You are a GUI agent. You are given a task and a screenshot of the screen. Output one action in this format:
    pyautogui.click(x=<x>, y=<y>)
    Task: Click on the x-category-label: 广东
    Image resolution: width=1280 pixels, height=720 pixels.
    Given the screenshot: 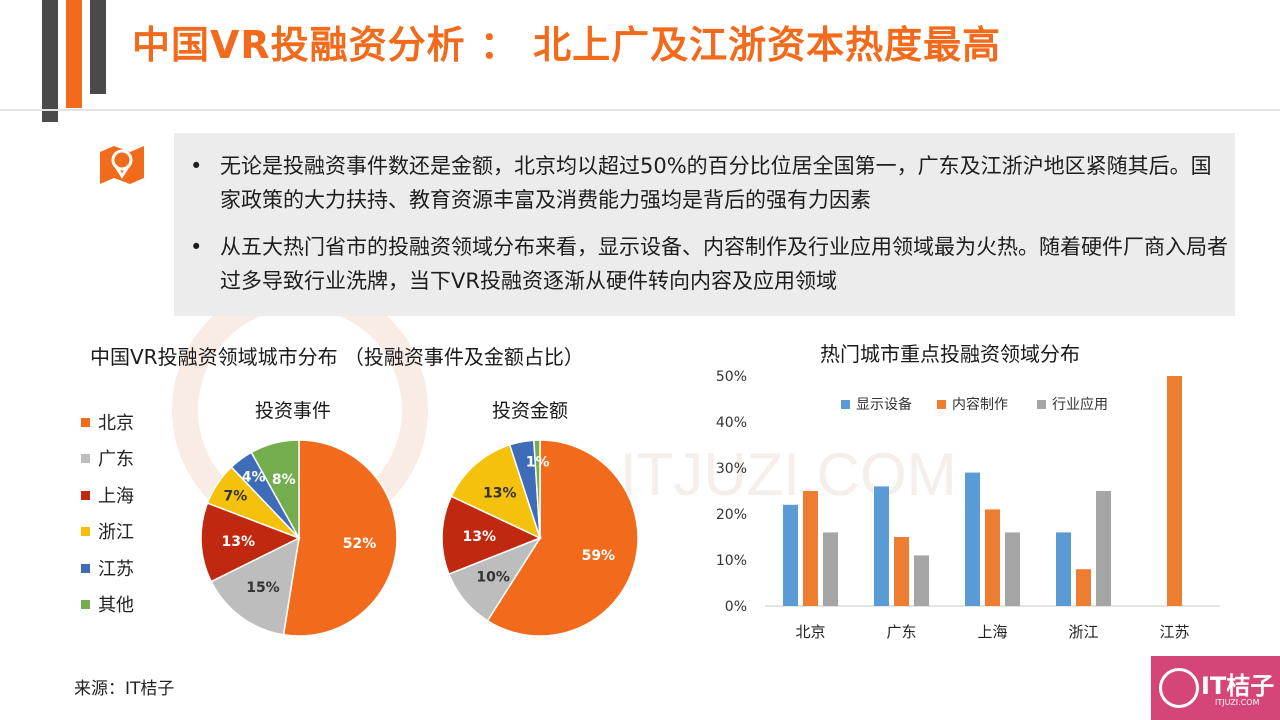 What is the action you would take?
    pyautogui.click(x=901, y=632)
    